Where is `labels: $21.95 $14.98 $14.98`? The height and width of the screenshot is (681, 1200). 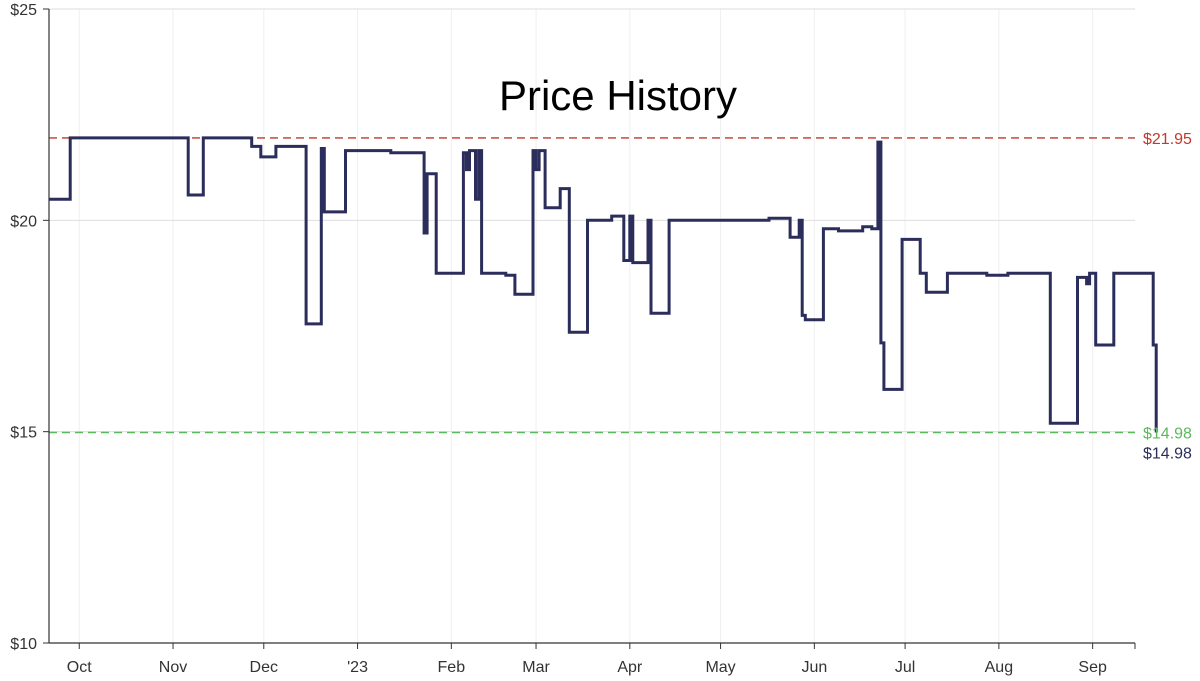 labels: $21.95 $14.98 $14.98 is located at coordinates (1167, 297).